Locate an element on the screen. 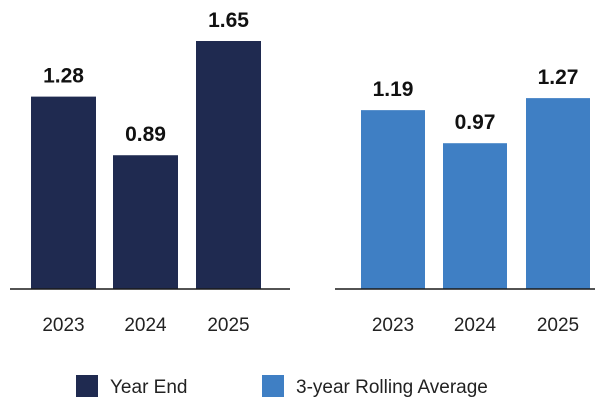 Image resolution: width=609 pixels, height=401 pixels. data-label: 1.28 is located at coordinates (63, 76).